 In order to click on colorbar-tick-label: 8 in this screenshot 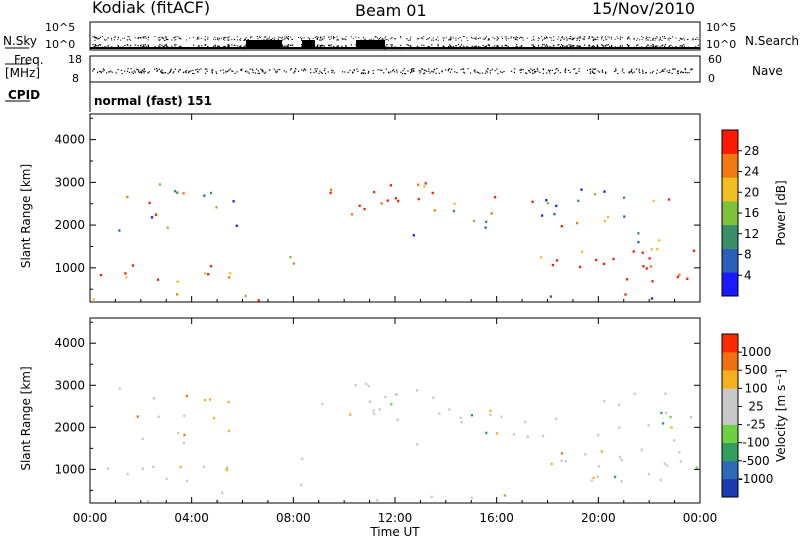, I will do `click(748, 255)`.